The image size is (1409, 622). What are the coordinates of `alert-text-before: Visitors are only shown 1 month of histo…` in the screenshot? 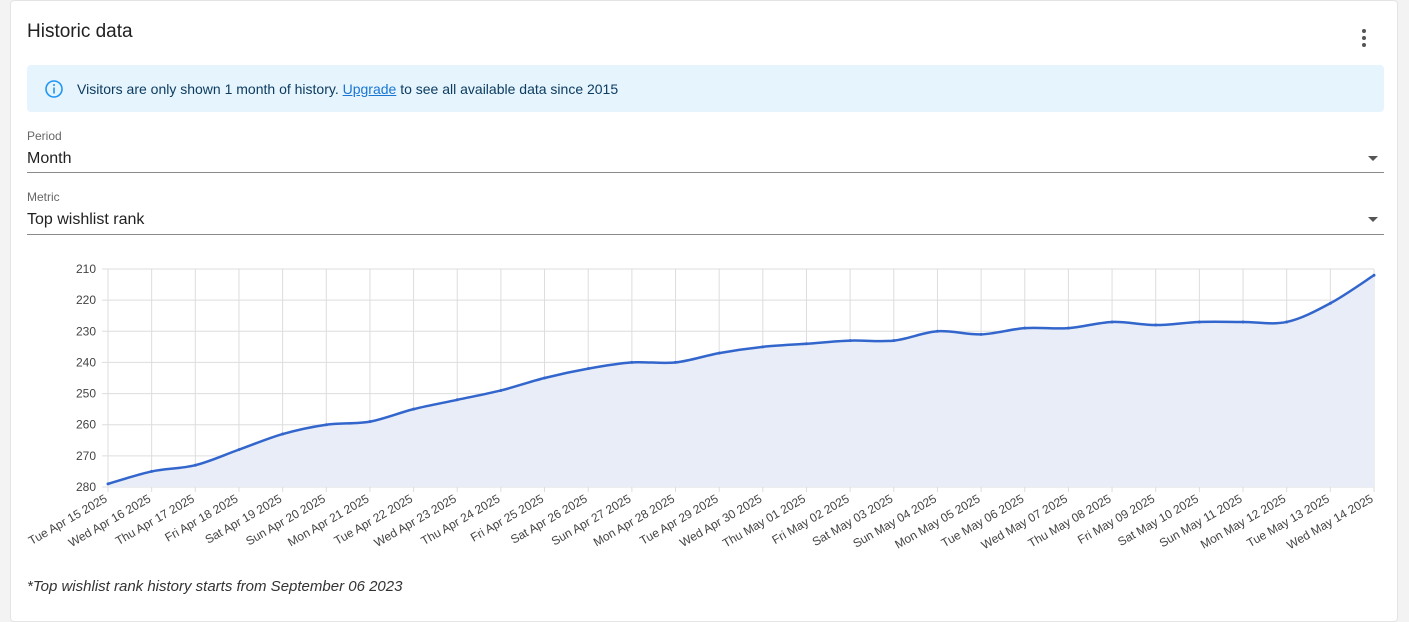 It's located at (208, 89).